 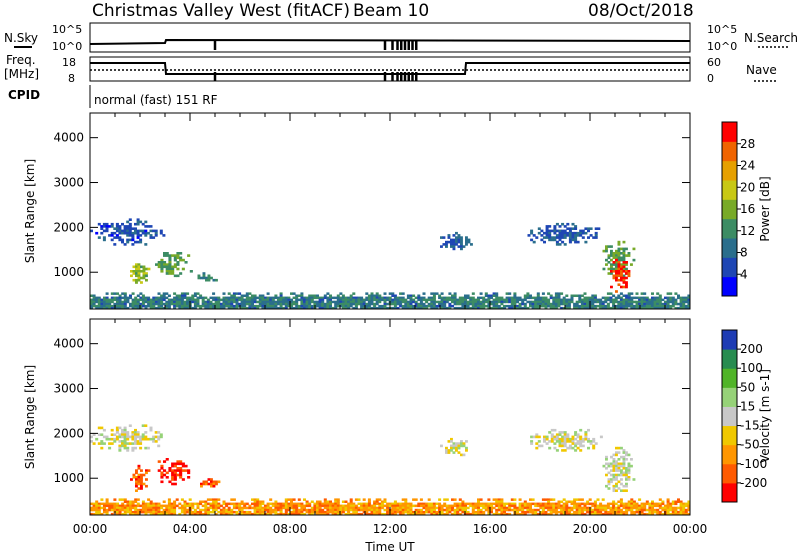 What do you see at coordinates (21, 74) in the screenshot?
I see `freq-label-line2: [MHz]` at bounding box center [21, 74].